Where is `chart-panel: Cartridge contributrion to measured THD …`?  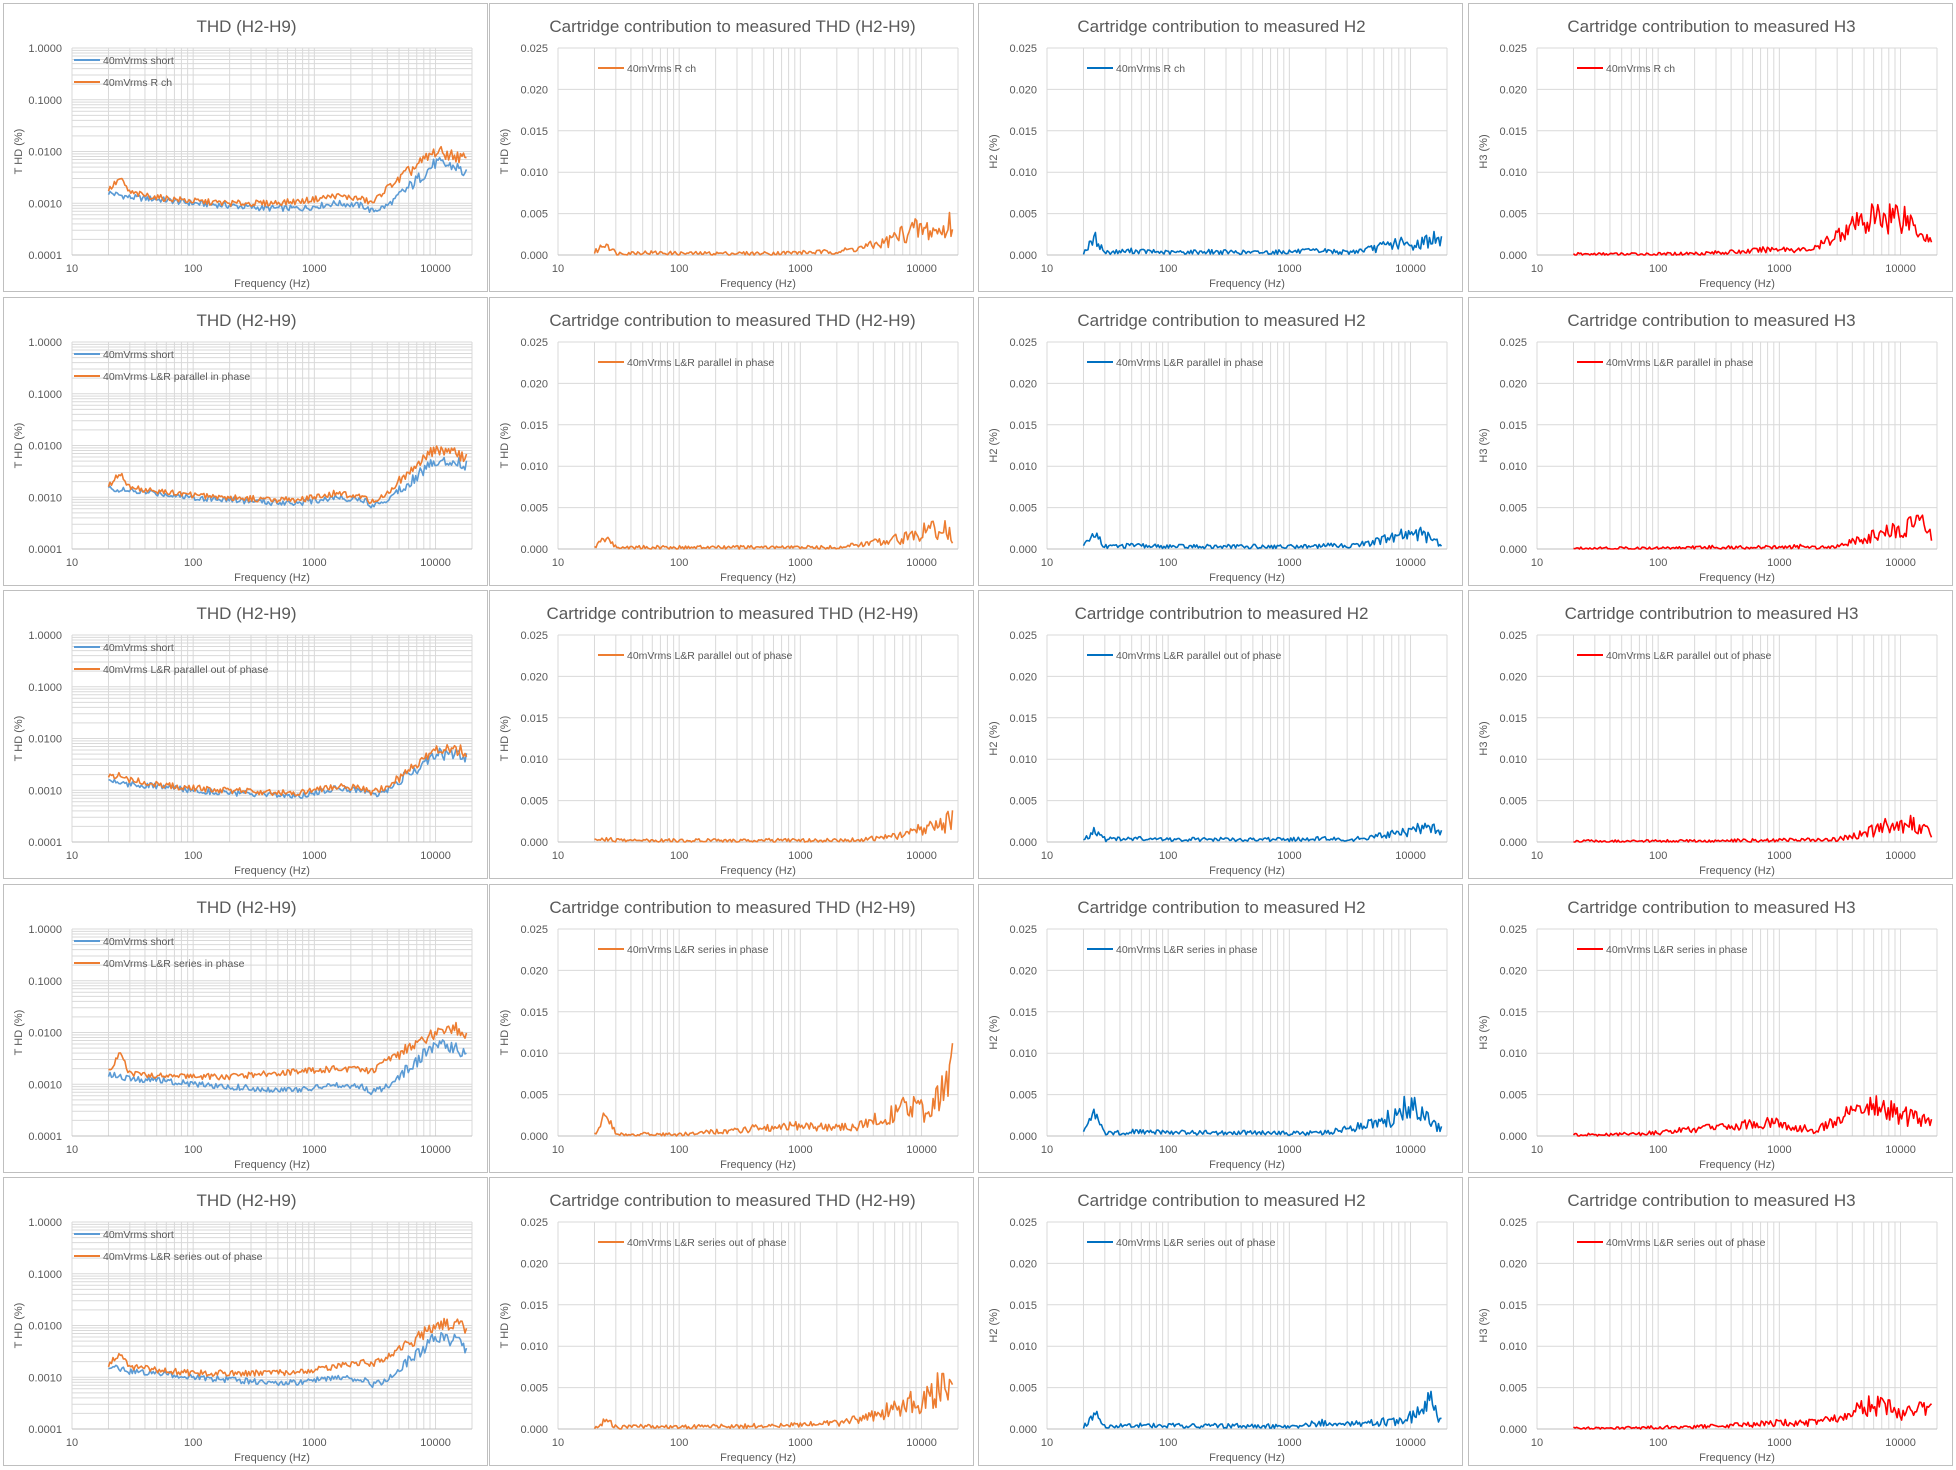 chart-panel: Cartridge contributrion to measured THD … is located at coordinates (731, 734).